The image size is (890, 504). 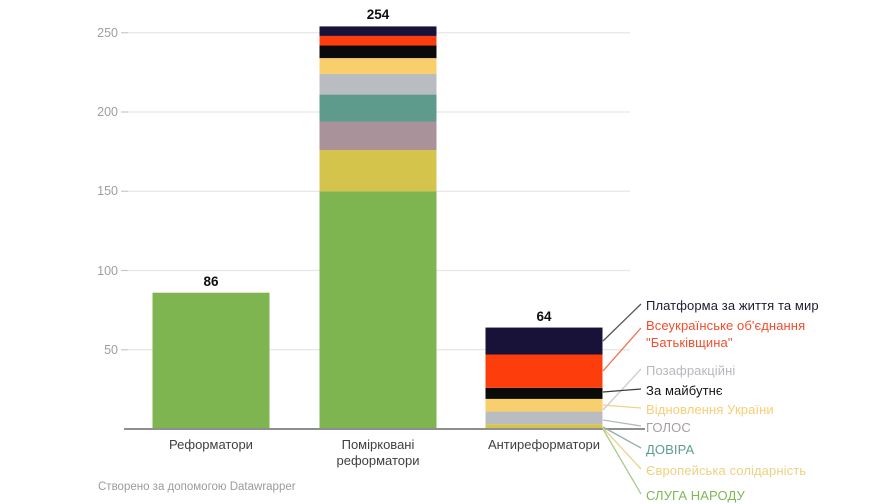 What do you see at coordinates (378, 31) in the screenshot?
I see `bar-помірковані-реформатори-segment-платформа-за-життя-та-мир` at bounding box center [378, 31].